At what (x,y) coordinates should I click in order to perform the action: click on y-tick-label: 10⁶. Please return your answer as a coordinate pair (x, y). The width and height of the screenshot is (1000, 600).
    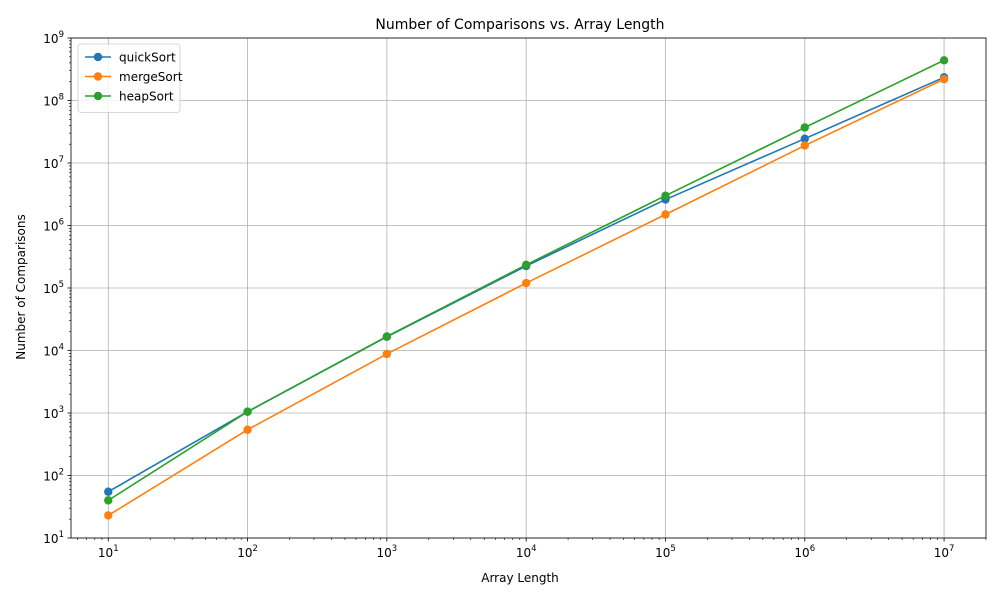
    Looking at the image, I should click on (53, 226).